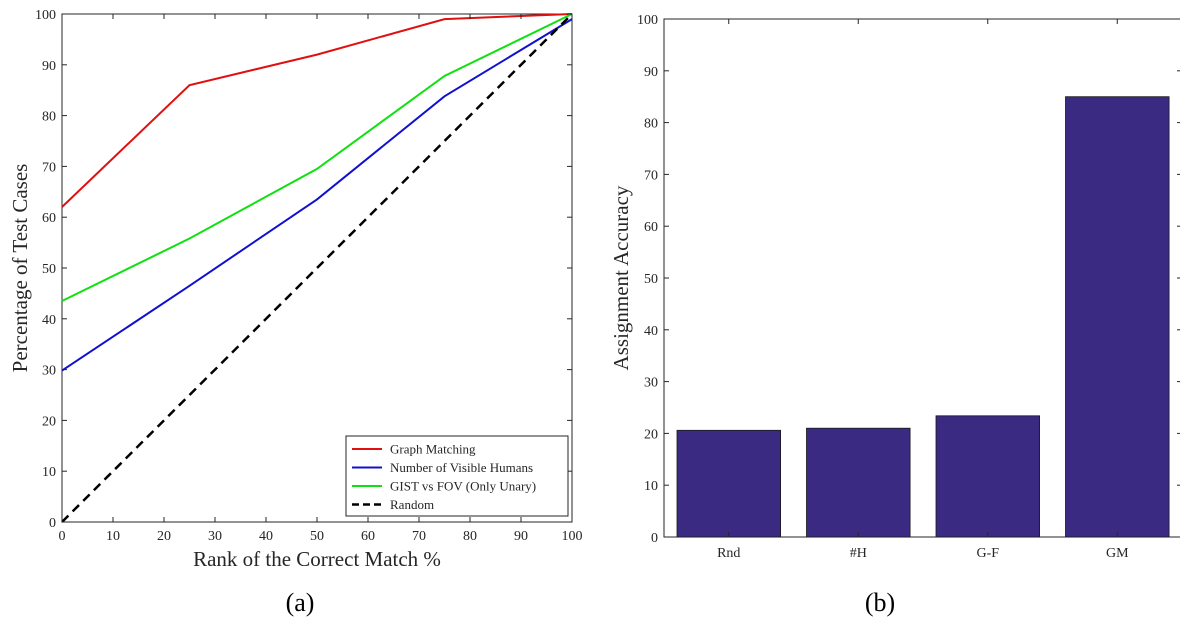  I want to click on series-line-graph-matching, so click(317, 110).